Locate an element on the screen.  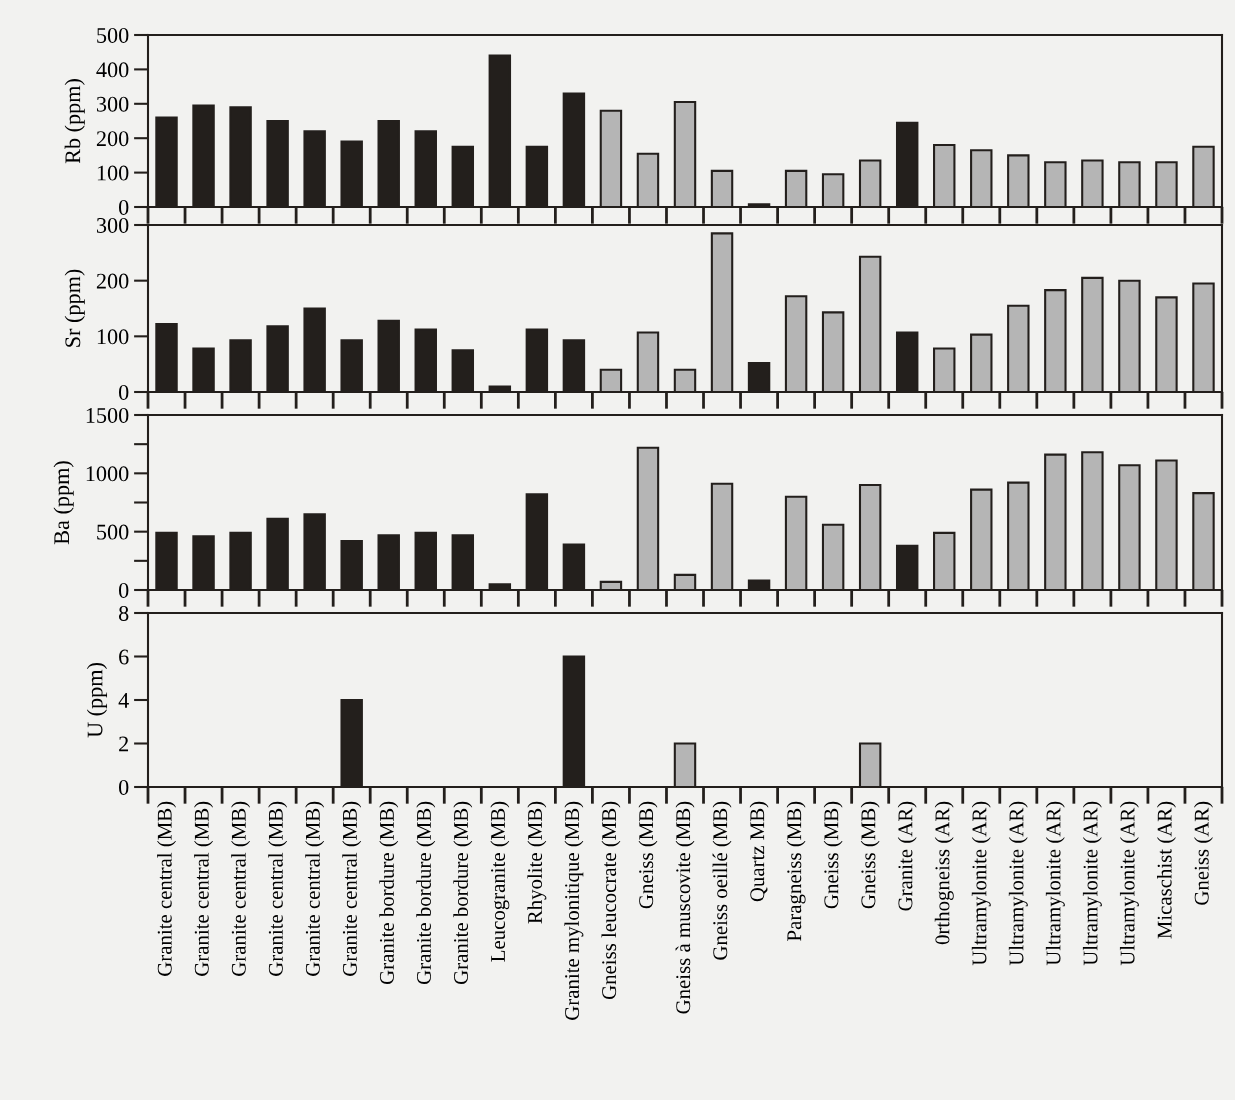
y-tick-label: 6 is located at coordinates (124, 657).